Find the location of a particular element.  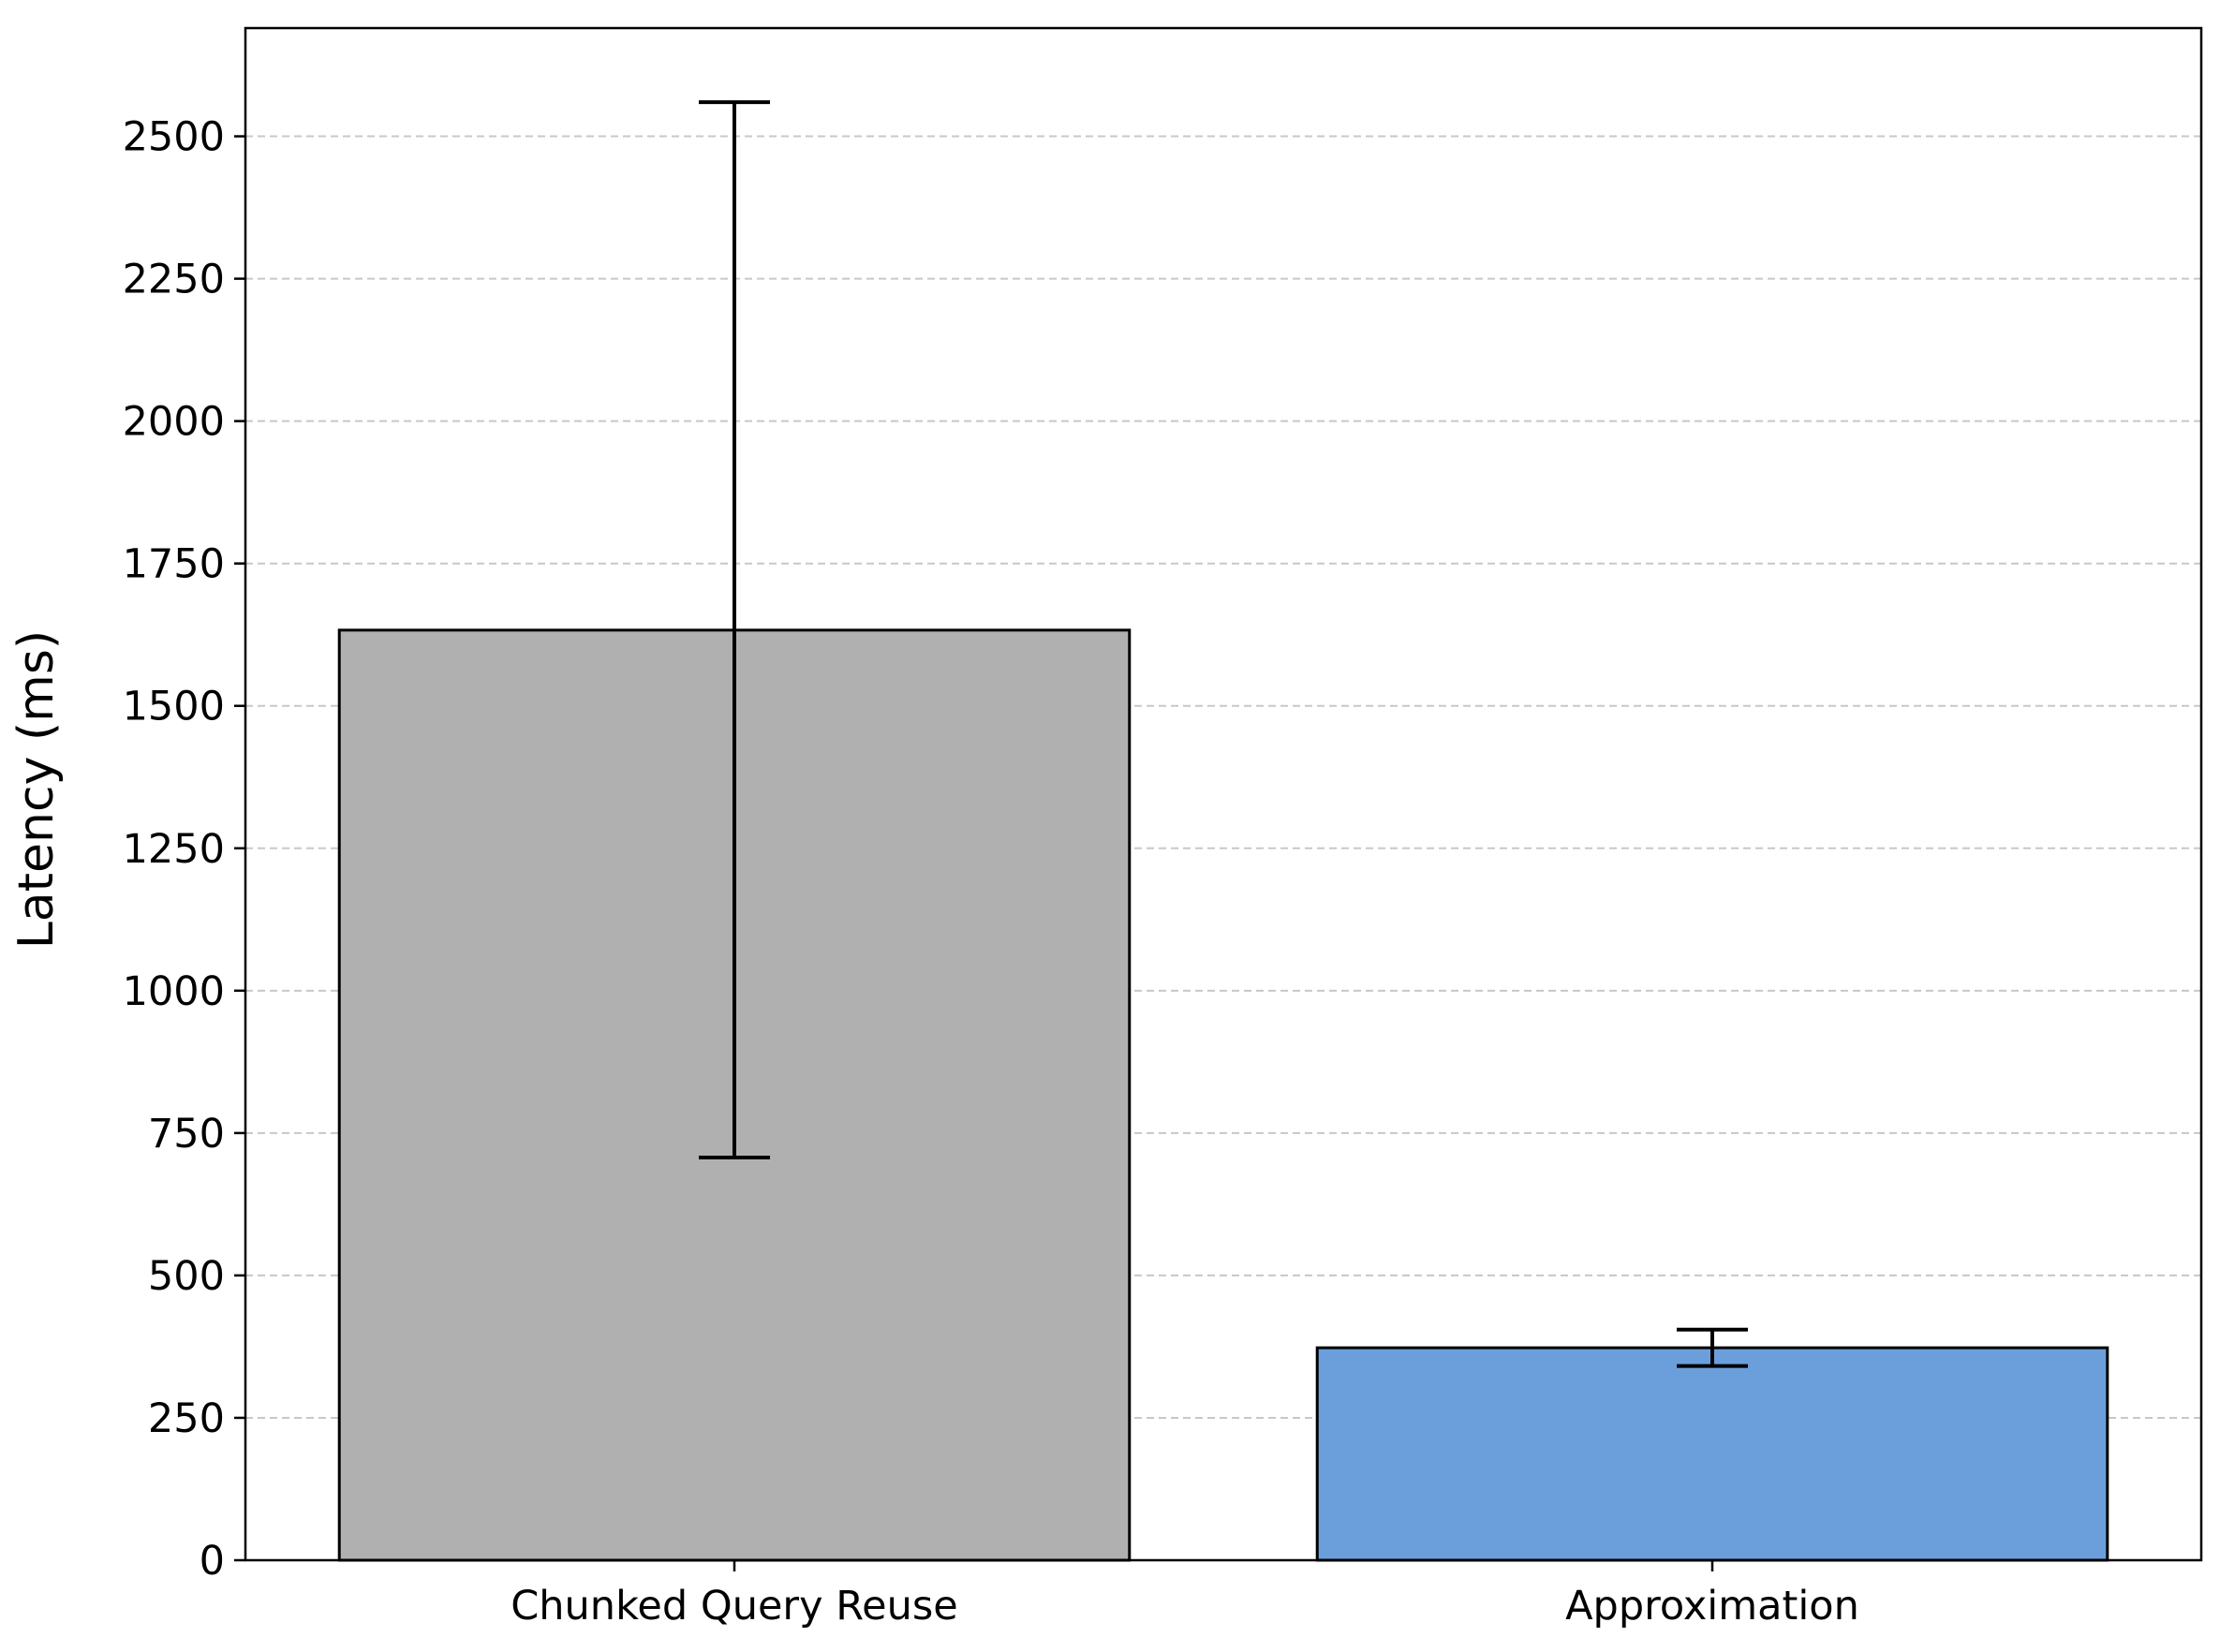

y-axis-ticks: 0 250 500 750 1000 1250 1500 1750 2000 2250 2500 is located at coordinates (184, 849).